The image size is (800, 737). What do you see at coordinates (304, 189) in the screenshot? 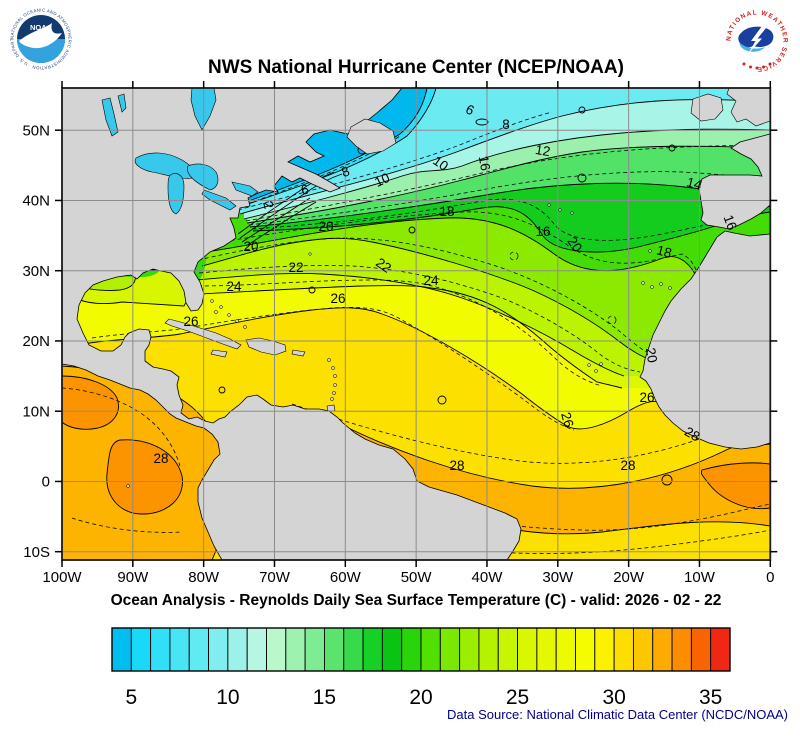
I see `isotherm-label: 6` at bounding box center [304, 189].